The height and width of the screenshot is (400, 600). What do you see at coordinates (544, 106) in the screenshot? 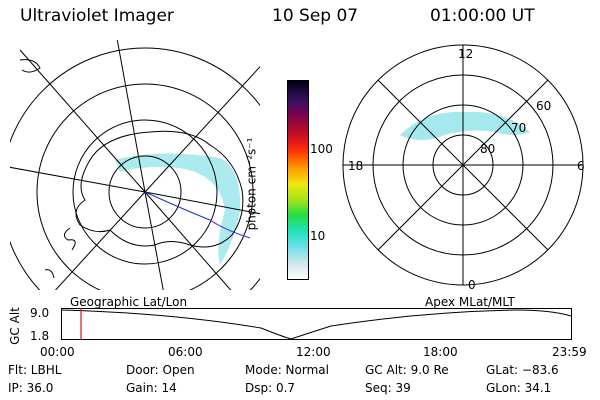
I see `mlat-label-60: 60` at bounding box center [544, 106].